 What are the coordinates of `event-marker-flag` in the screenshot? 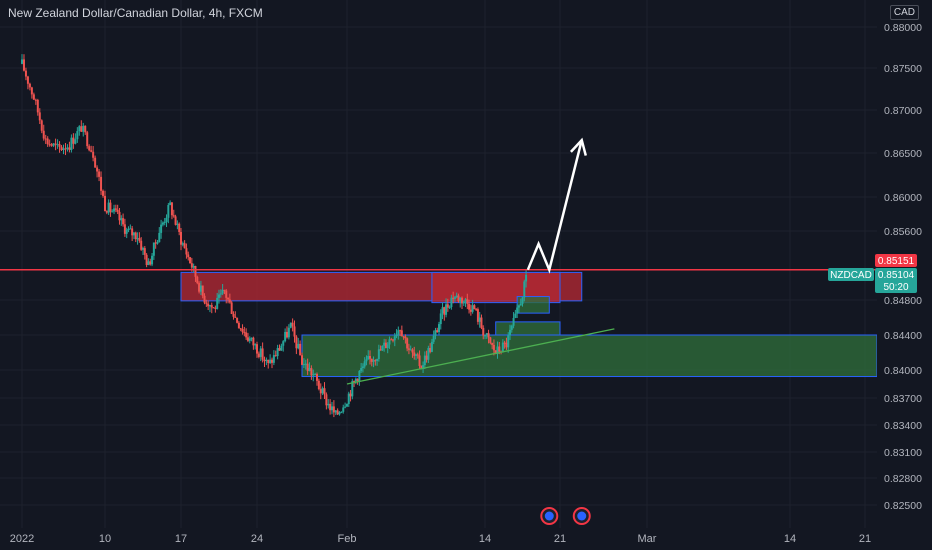 It's located at (582, 516).